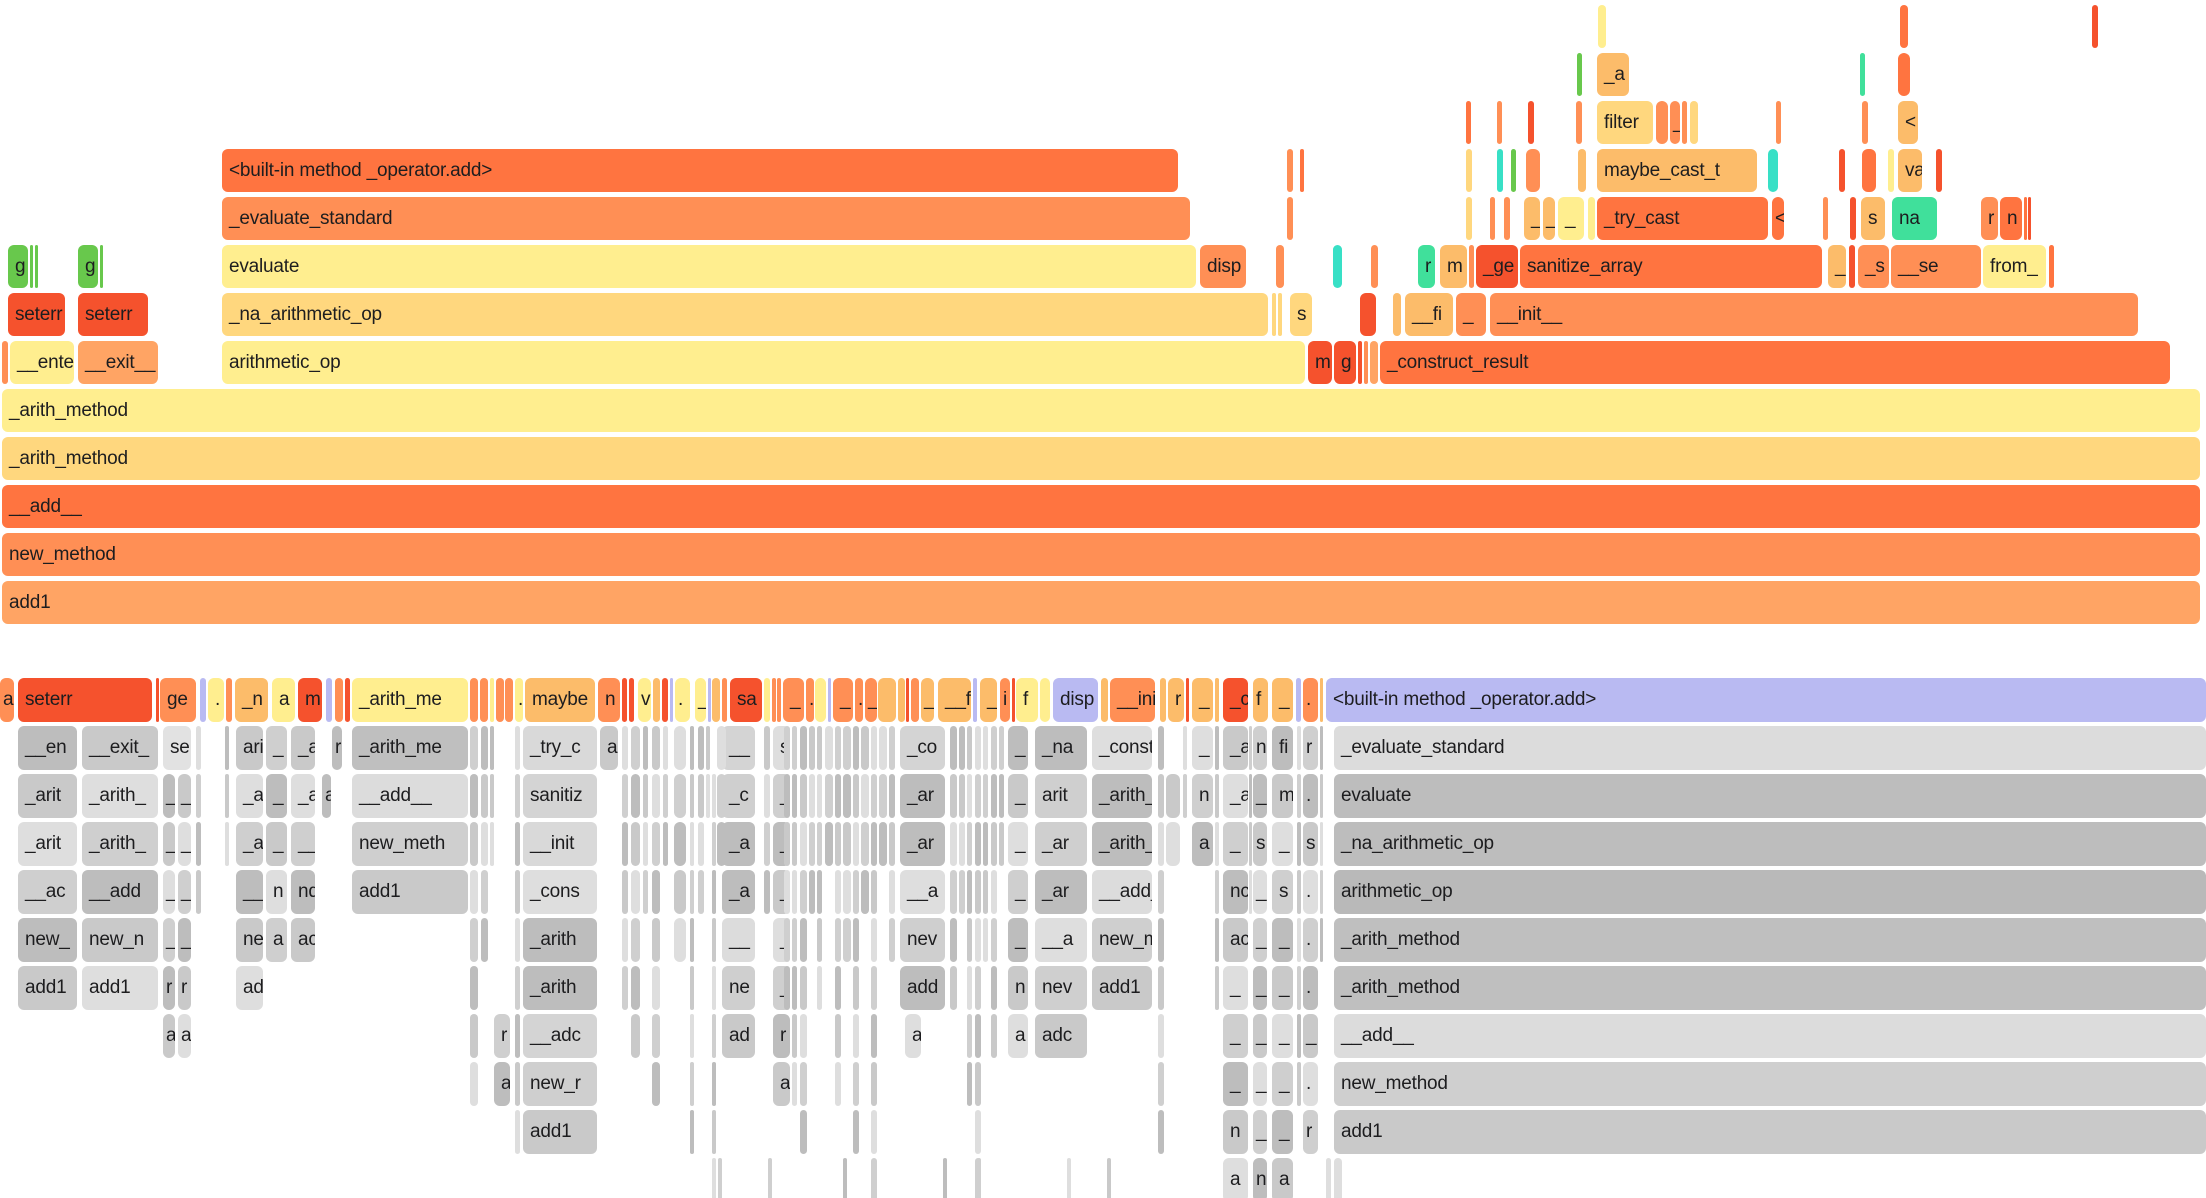  What do you see at coordinates (1122, 796) in the screenshot?
I see `flame-frame-gray: _arith_` at bounding box center [1122, 796].